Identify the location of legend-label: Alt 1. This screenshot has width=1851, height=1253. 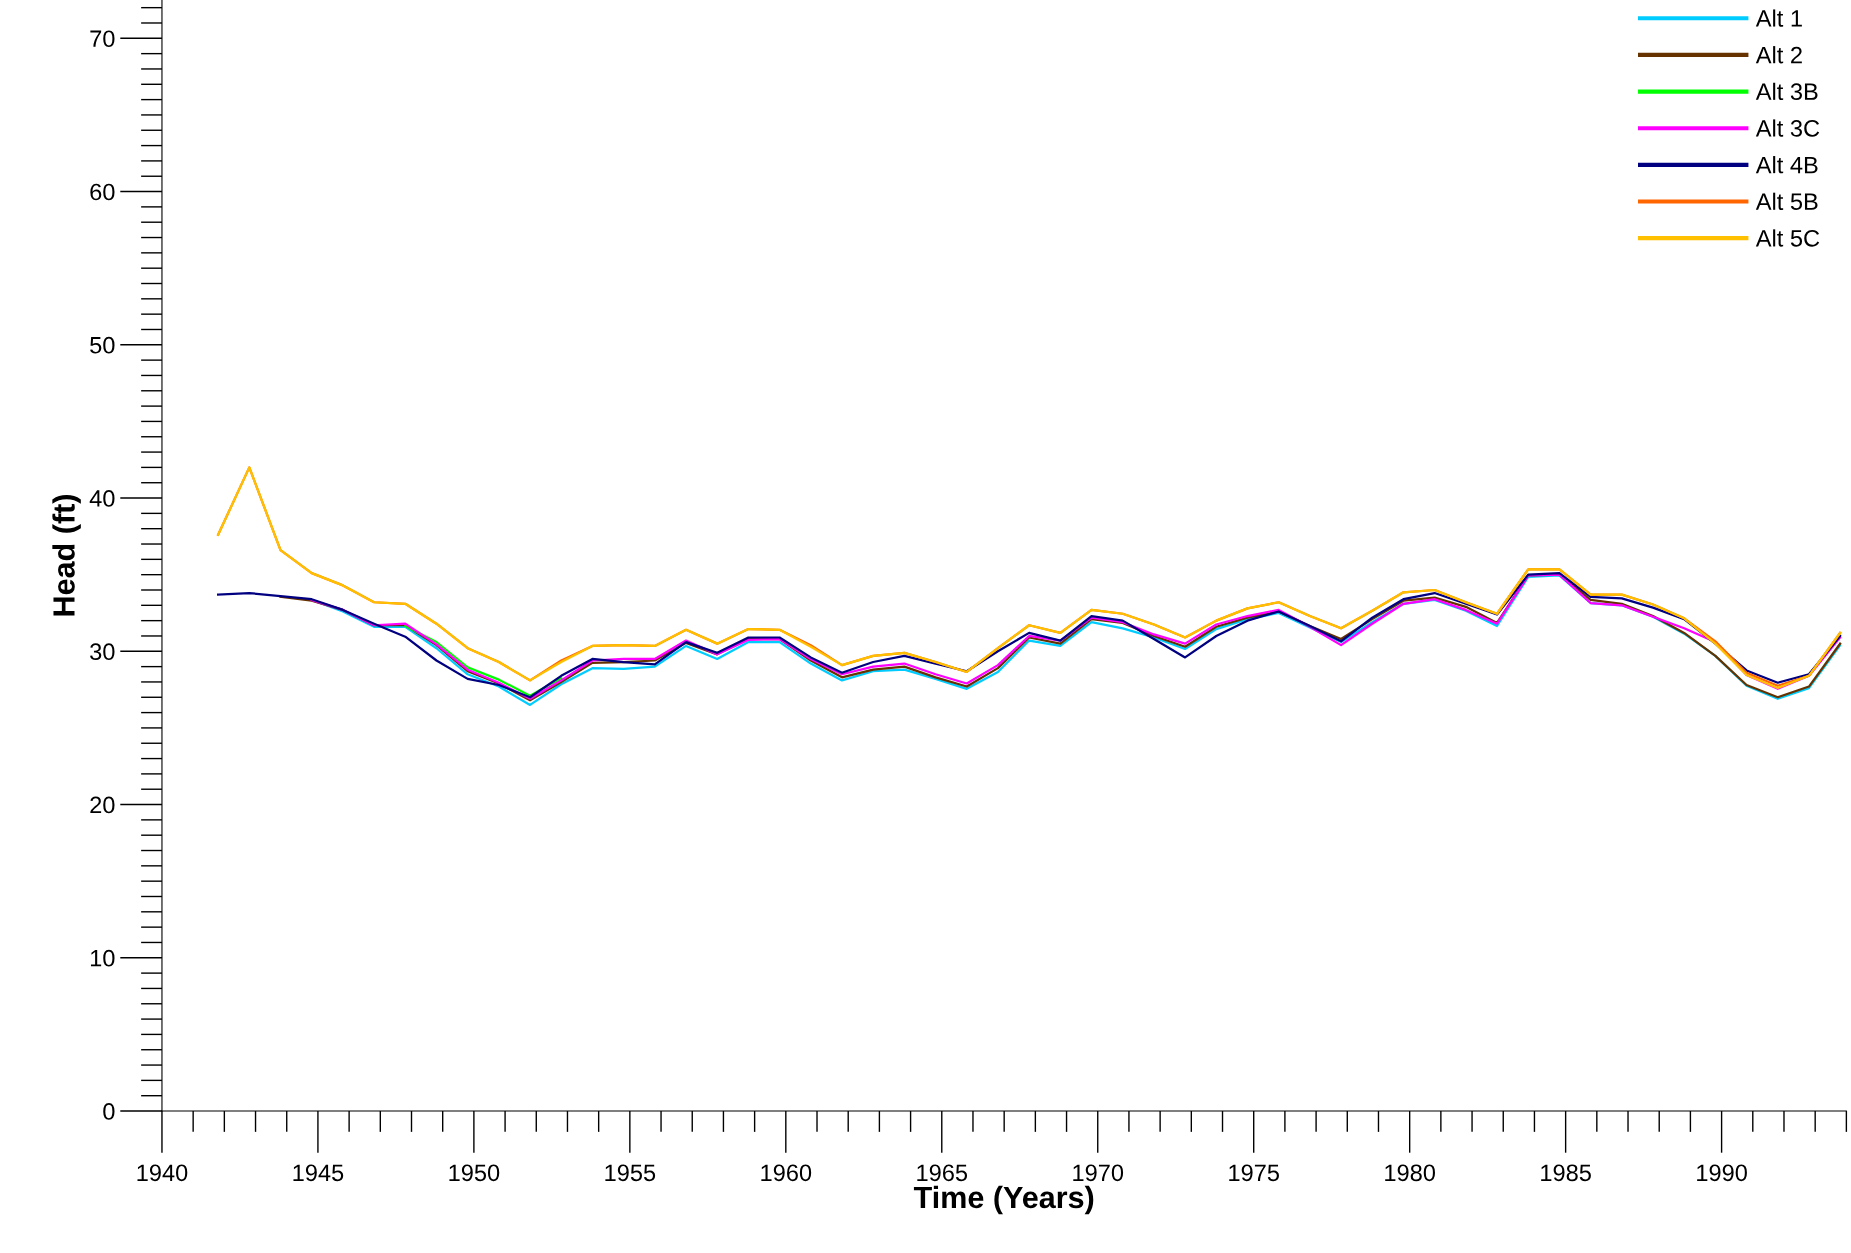
(1778, 18).